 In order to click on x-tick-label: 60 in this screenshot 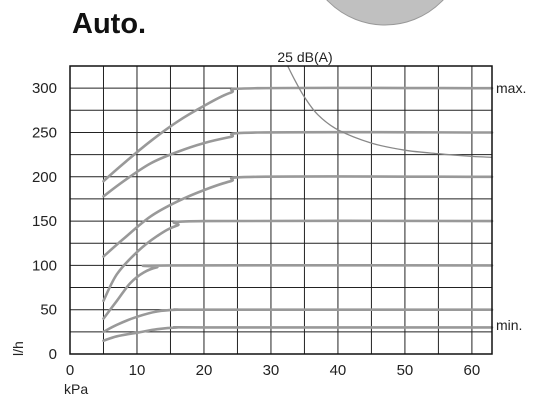, I will do `click(472, 370)`.